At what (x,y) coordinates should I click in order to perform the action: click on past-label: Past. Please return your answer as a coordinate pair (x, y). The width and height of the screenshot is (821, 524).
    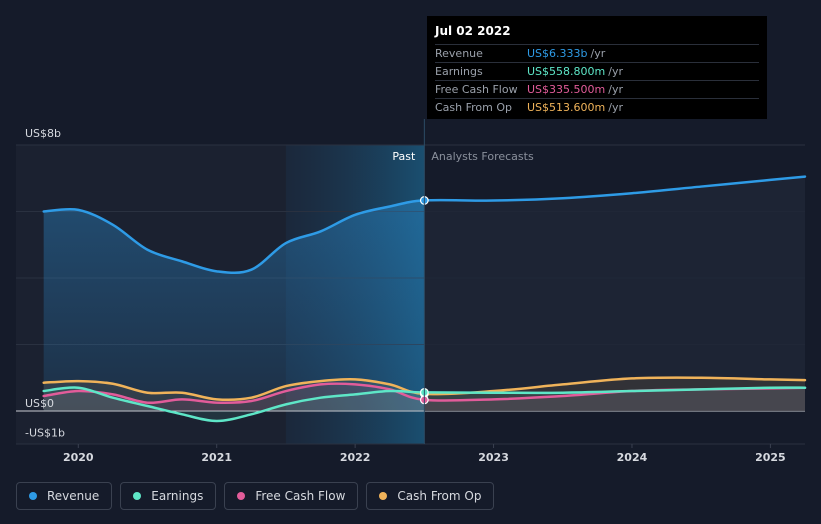
    Looking at the image, I should click on (404, 156).